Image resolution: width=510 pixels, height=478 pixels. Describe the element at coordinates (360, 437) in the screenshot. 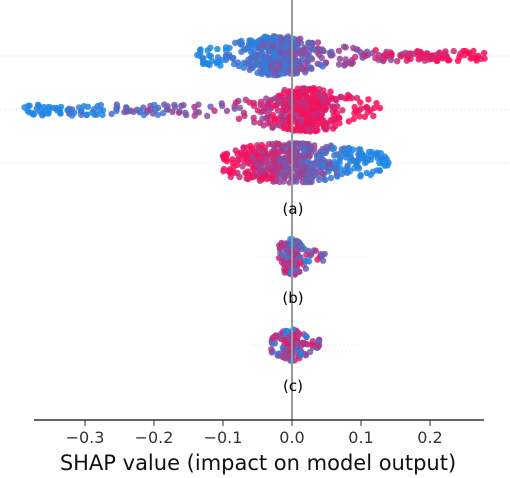

I see `x-tick-label: 0.1` at that location.